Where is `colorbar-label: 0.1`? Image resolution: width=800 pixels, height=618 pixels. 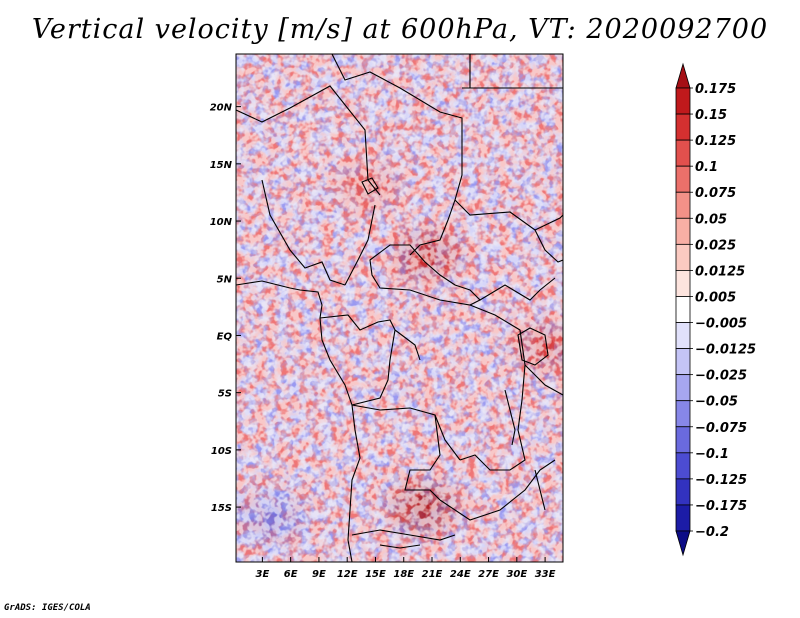 colorbar-label: 0.1 is located at coordinates (706, 167).